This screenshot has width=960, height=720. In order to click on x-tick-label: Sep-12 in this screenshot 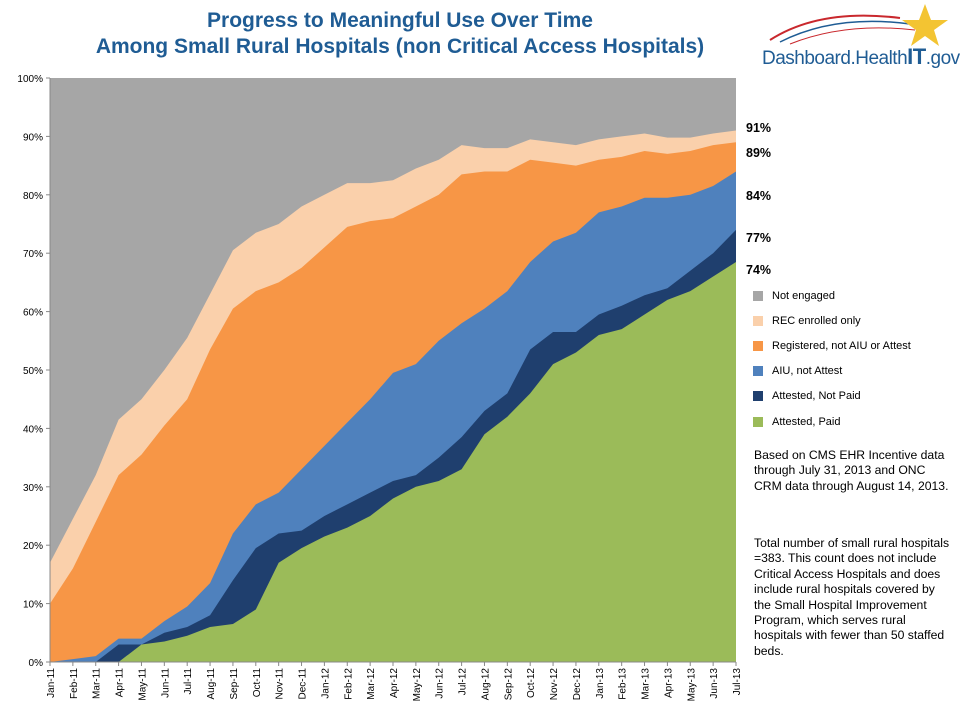, I will do `click(508, 684)`.